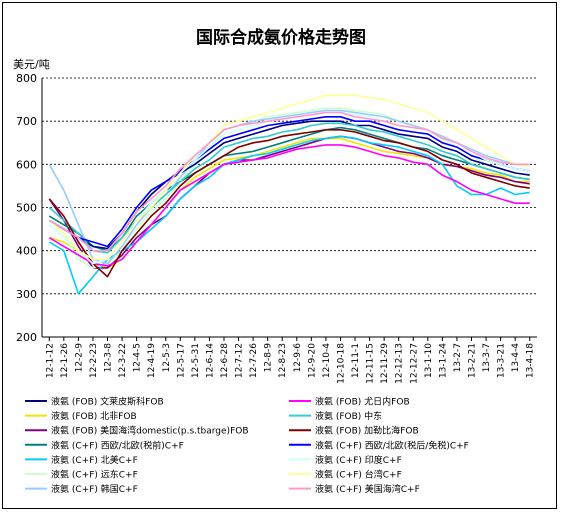 The width and height of the screenshot is (561, 513). I want to click on x-tick-label: 12-1-26, so click(65, 360).